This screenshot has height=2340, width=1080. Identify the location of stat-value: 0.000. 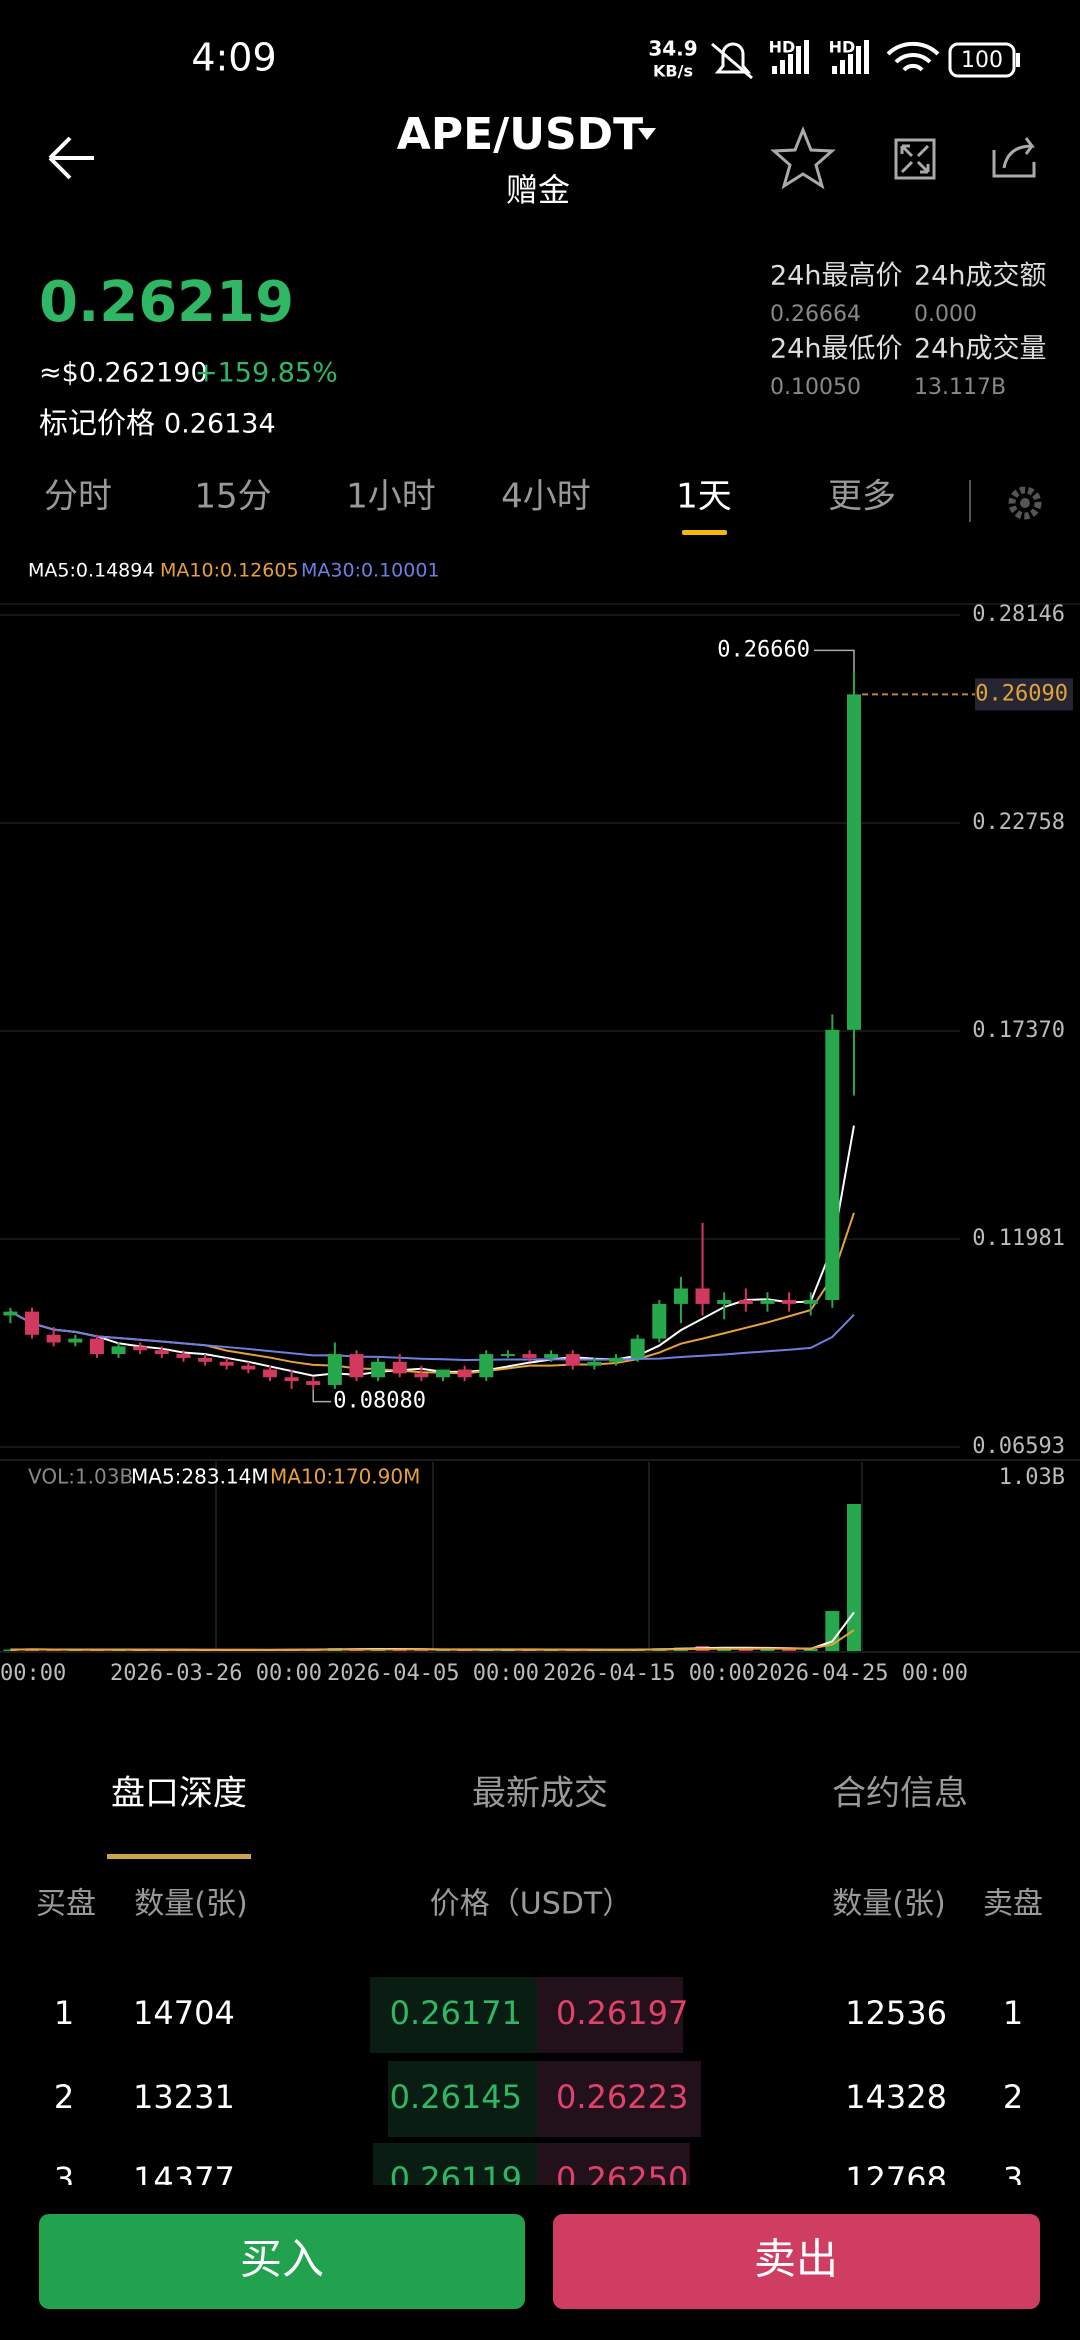
(945, 314).